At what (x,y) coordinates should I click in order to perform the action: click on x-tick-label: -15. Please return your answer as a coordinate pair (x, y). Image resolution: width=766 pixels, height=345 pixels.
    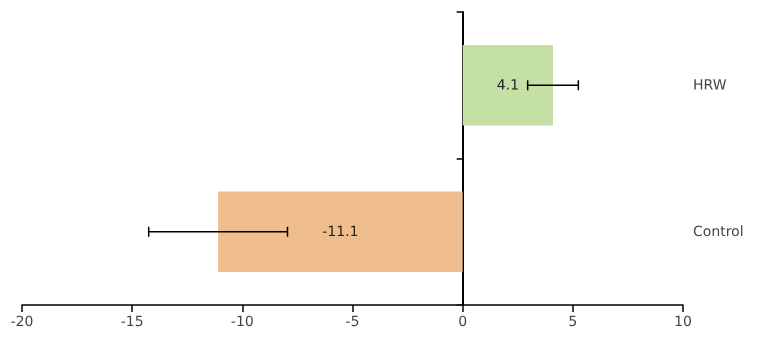
    Looking at the image, I should click on (132, 322).